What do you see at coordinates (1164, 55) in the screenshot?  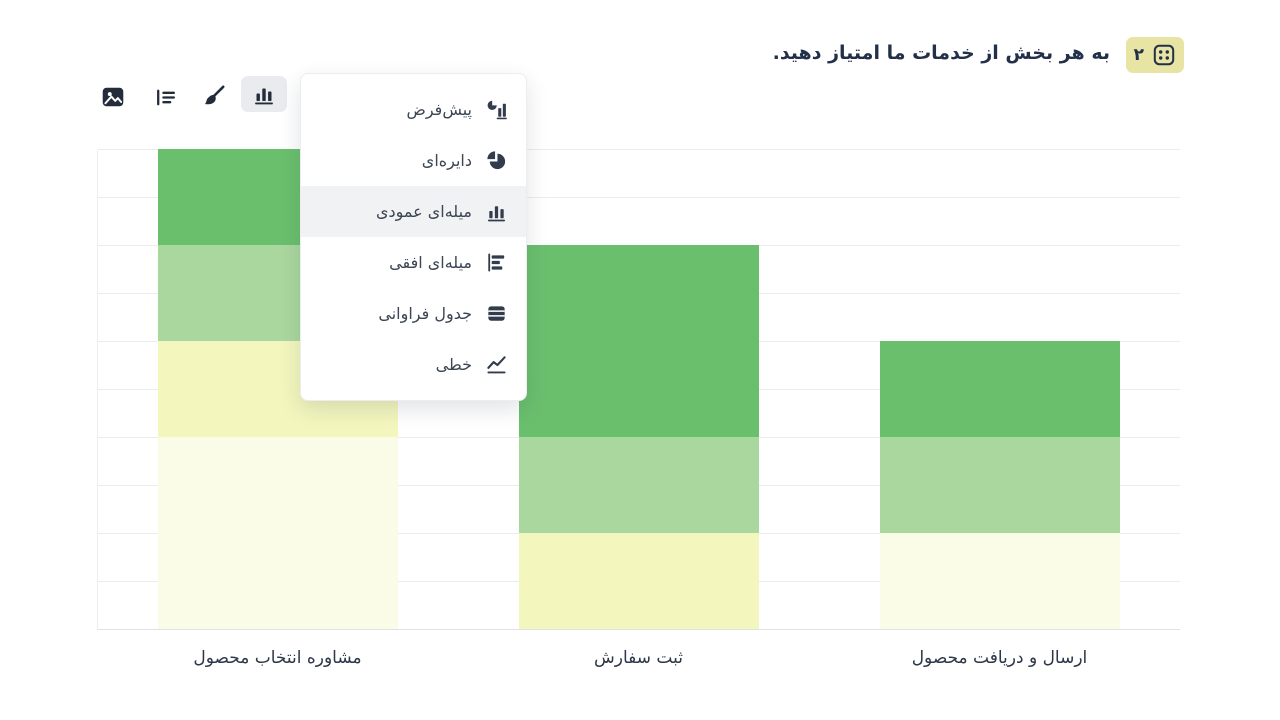 I see `matrix-rating-icon` at bounding box center [1164, 55].